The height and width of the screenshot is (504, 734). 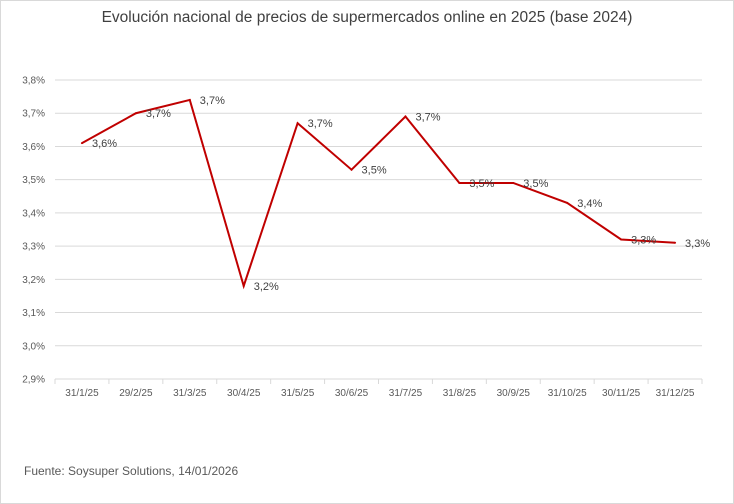 What do you see at coordinates (33, 147) in the screenshot?
I see `y-tick-label: 3,6%` at bounding box center [33, 147].